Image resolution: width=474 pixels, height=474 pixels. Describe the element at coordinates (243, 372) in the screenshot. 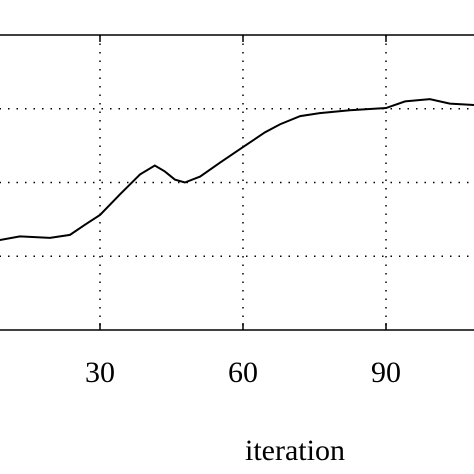

I see `x-tick-label: 60` at that location.